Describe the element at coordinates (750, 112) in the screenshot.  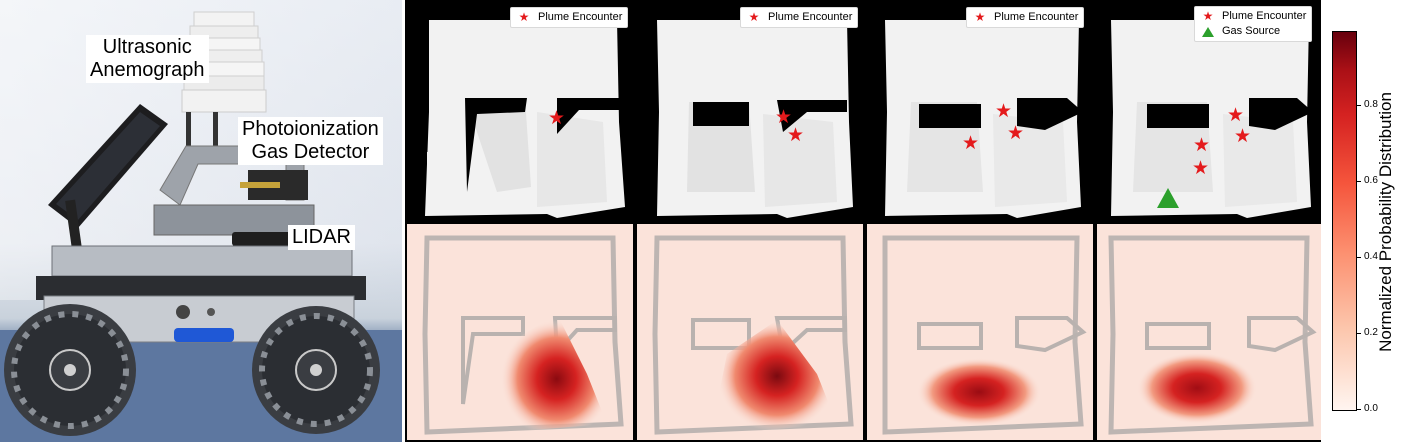
I see `occupancy-map-2: ★ ★` at that location.